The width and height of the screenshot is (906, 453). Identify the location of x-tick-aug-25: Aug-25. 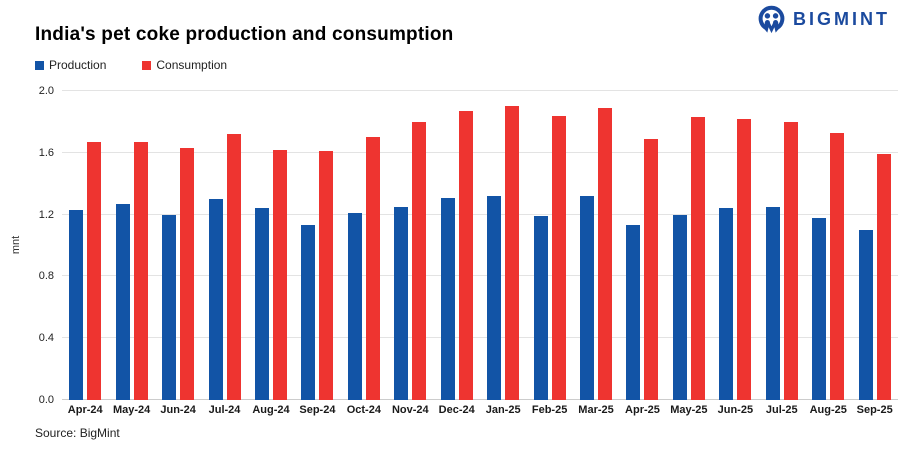
(828, 410).